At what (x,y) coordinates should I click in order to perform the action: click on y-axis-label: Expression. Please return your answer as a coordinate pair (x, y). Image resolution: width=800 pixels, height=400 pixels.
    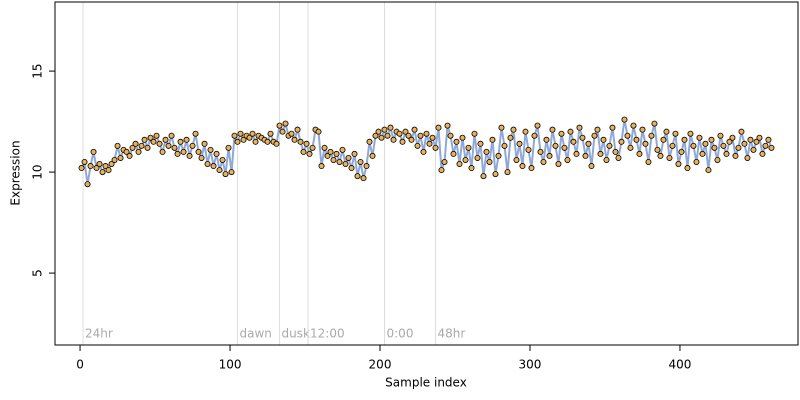
    Looking at the image, I should click on (16, 172).